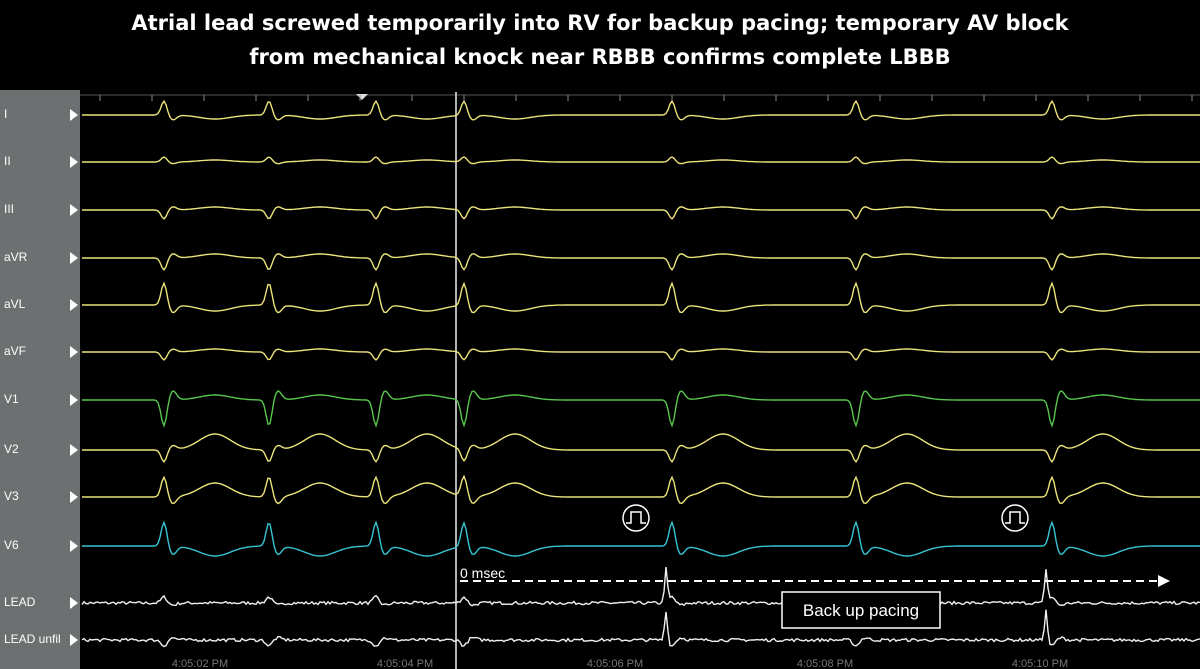 Image resolution: width=1200 pixels, height=669 pixels. What do you see at coordinates (1164, 581) in the screenshot?
I see `arrow-head` at bounding box center [1164, 581].